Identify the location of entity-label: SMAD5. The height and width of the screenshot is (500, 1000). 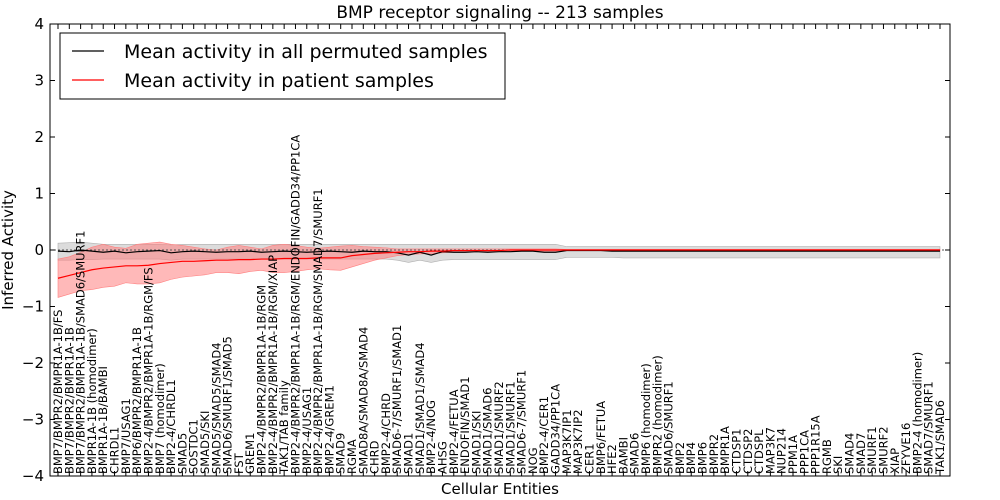
(182, 453).